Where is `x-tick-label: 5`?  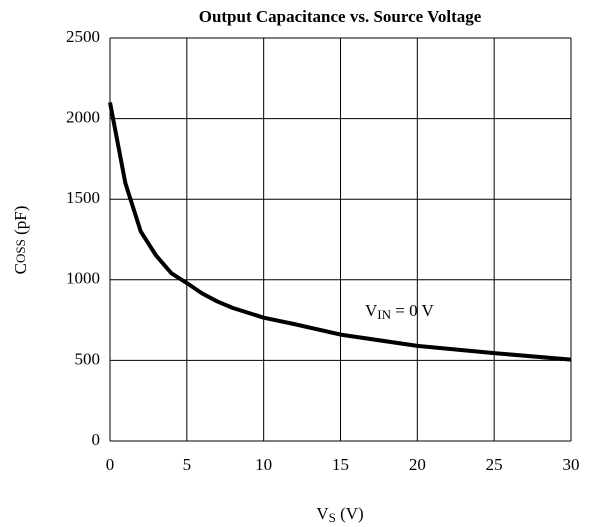
x-tick-label: 5 is located at coordinates (187, 464).